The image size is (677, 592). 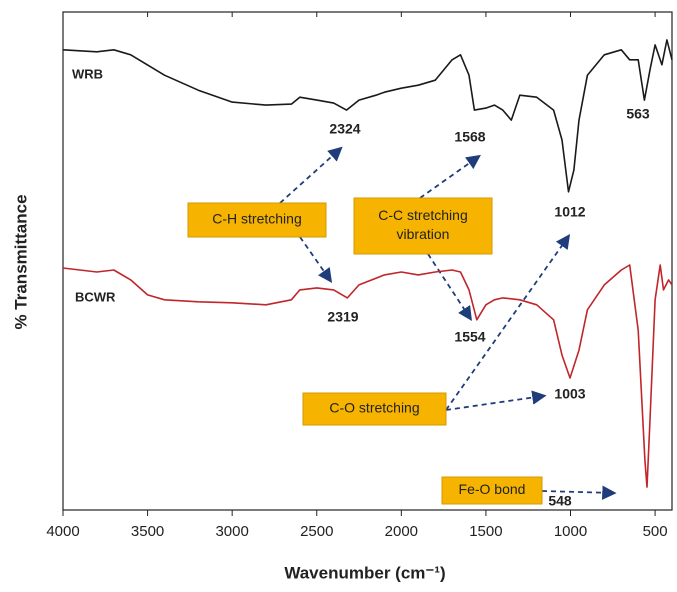 I want to click on peak-label: 2319, so click(x=342, y=317).